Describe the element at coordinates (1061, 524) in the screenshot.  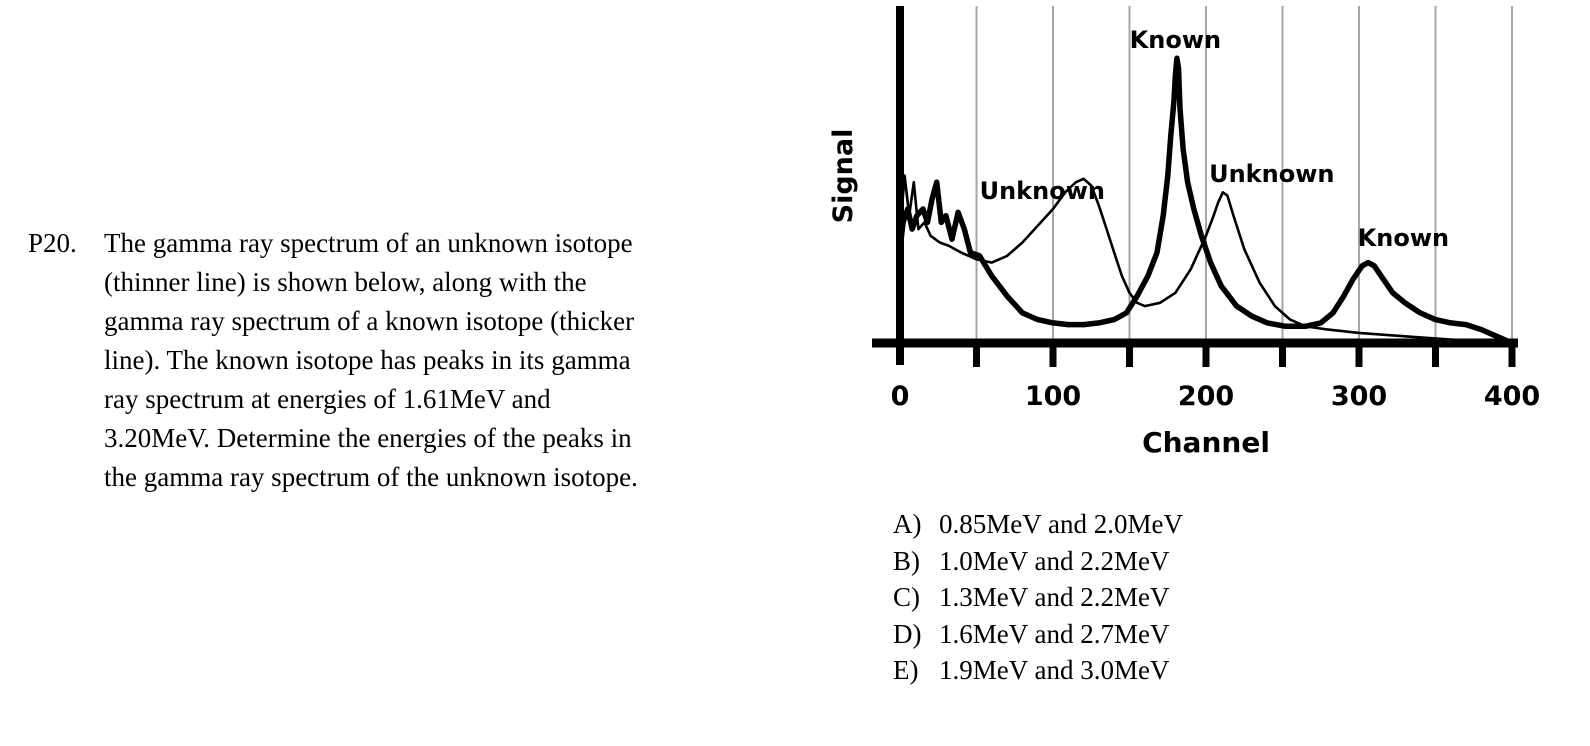
I see `answer-text: 0.85MeV and 2.0MeV` at that location.